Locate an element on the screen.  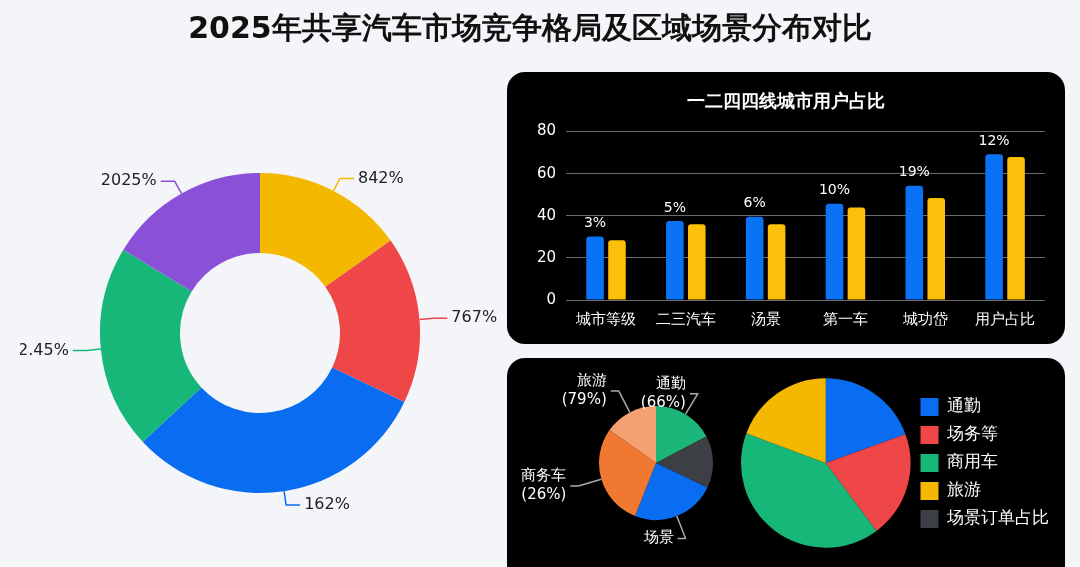
text: (79%) is located at coordinates (584, 399).